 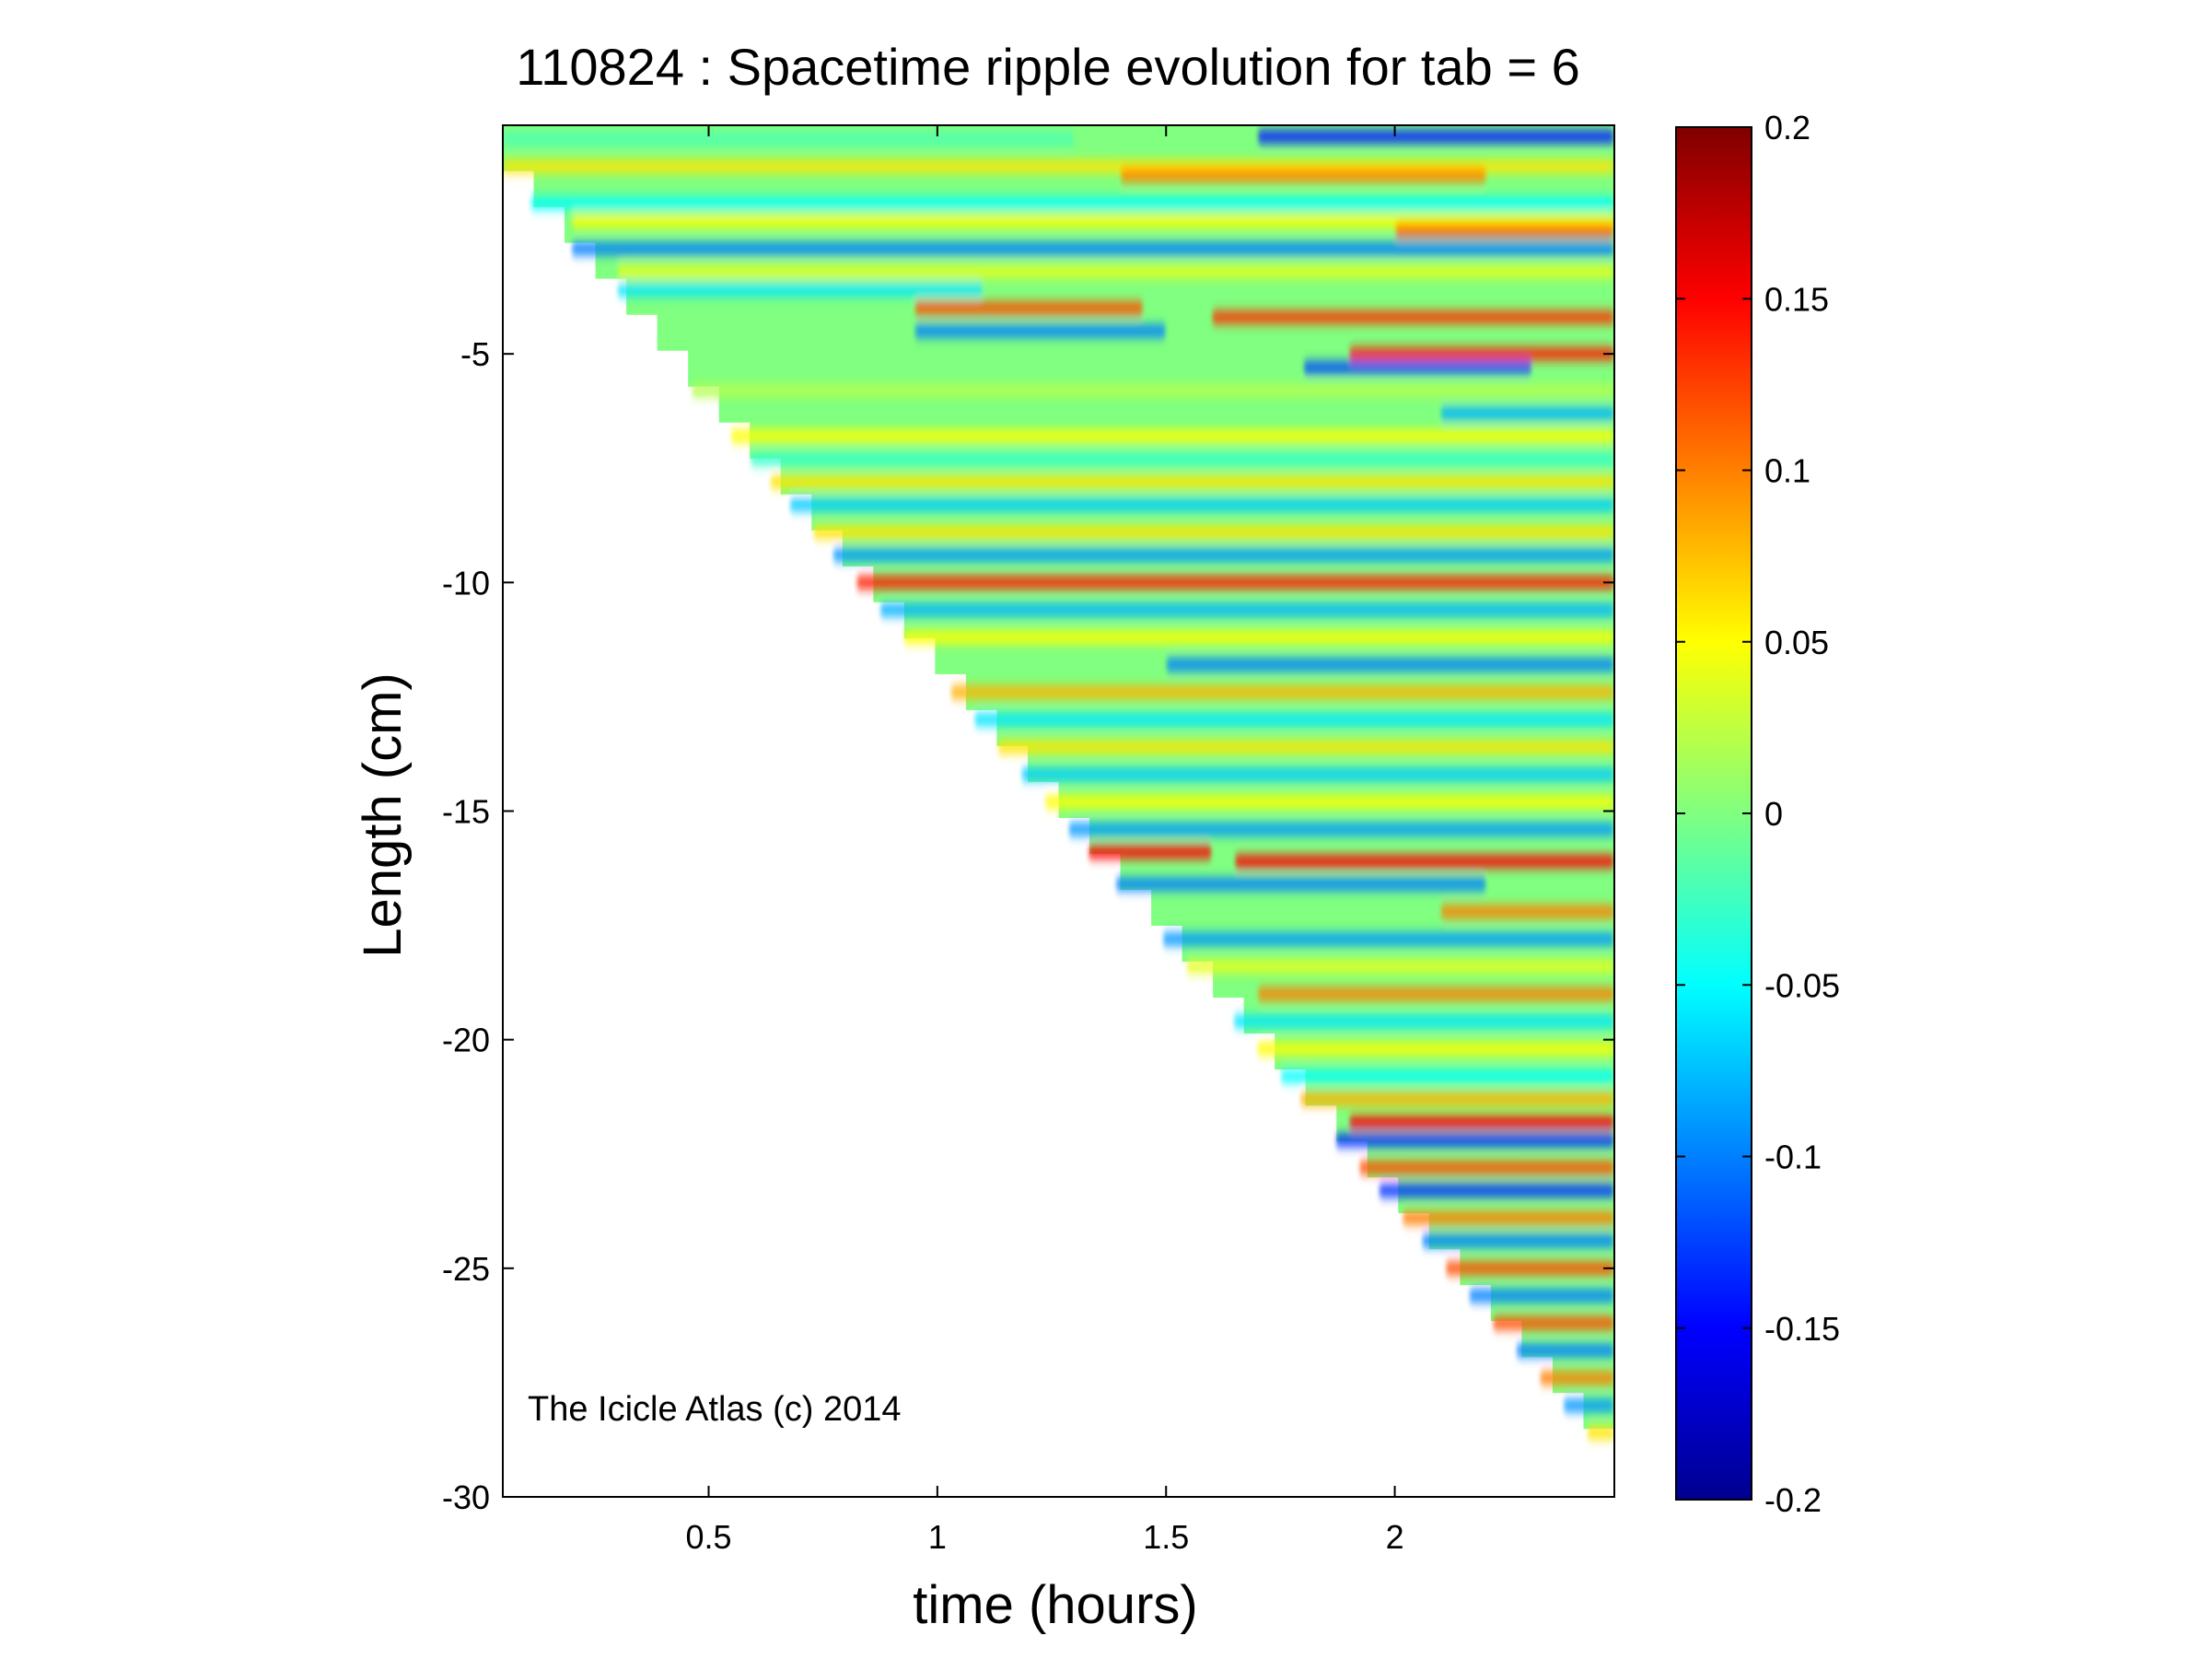 What do you see at coordinates (1395, 1537) in the screenshot?
I see `x-tick-label: 2` at bounding box center [1395, 1537].